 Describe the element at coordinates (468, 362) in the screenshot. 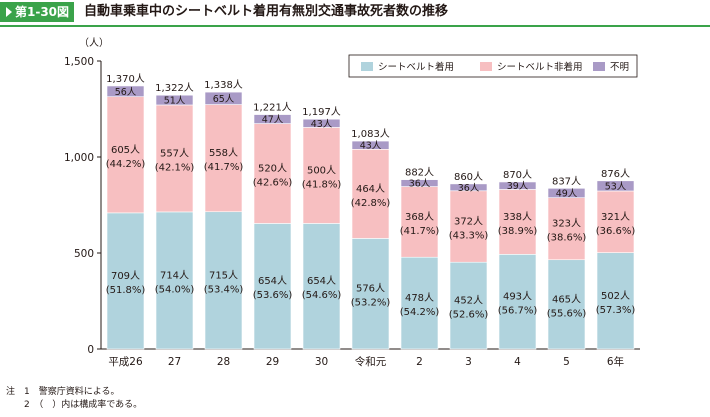

I see `x-tick-label: 3` at that location.